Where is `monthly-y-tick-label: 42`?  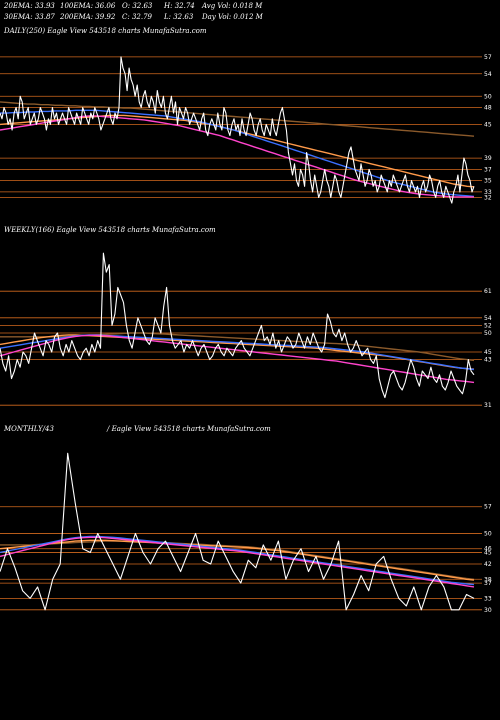 monthly-y-tick-label: 42 is located at coordinates (488, 564).